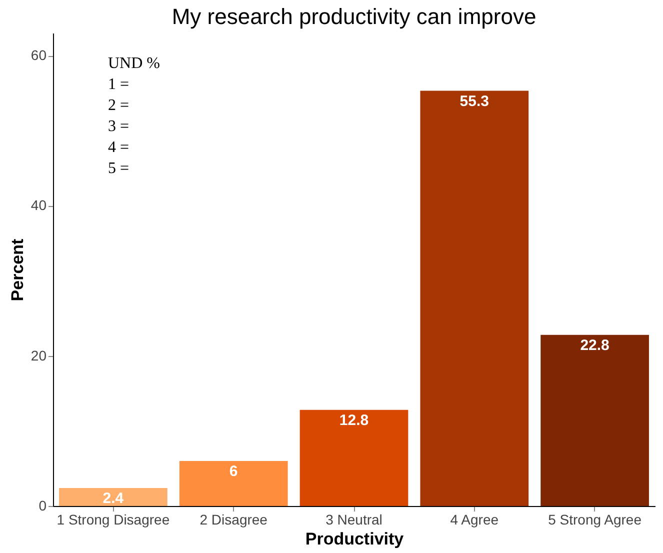 Image resolution: width=663 pixels, height=553 pixels. What do you see at coordinates (113, 520) in the screenshot?
I see `x-tick-label: 1 Strong Disagree` at bounding box center [113, 520].